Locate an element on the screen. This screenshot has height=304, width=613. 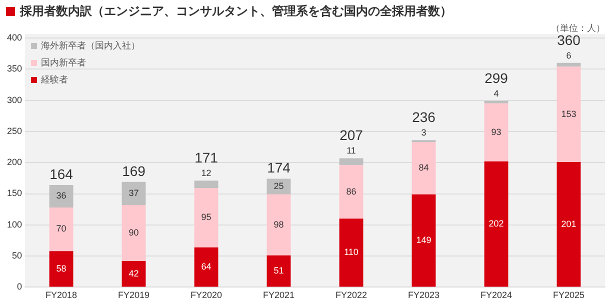
data-label: 84 is located at coordinates (423, 167).